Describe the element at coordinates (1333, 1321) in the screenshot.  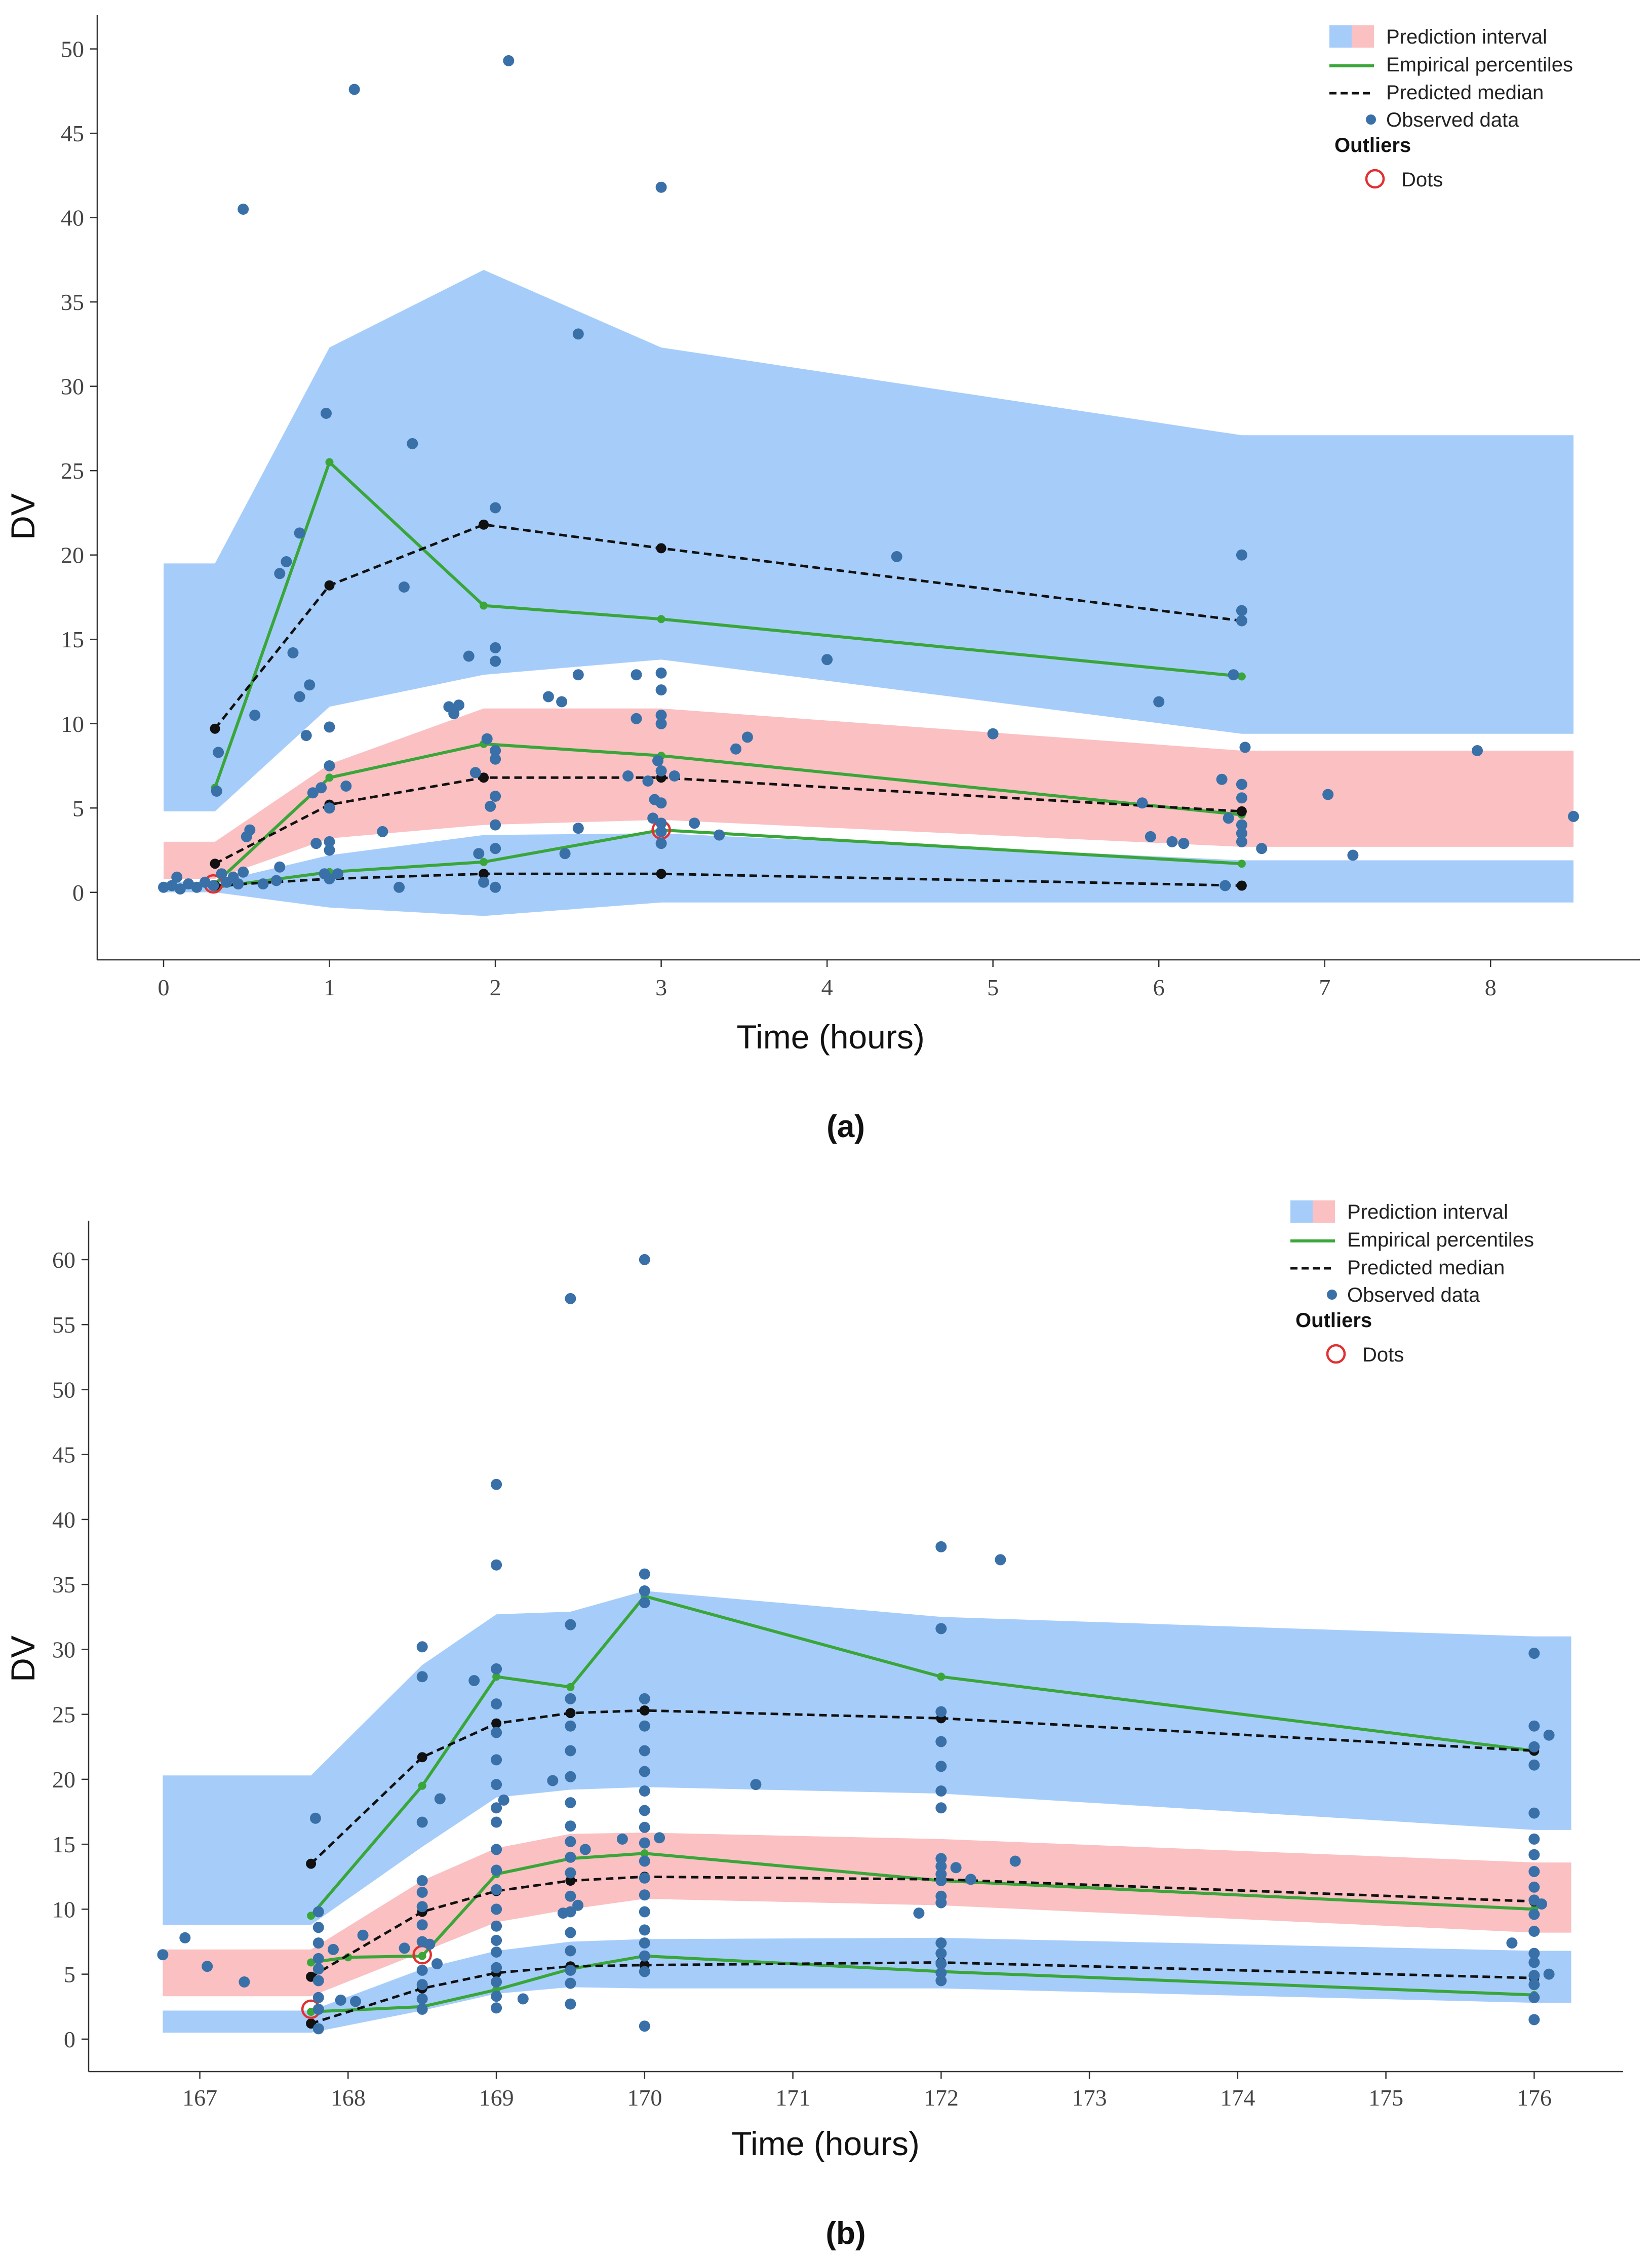
I see `legend-outliers-title: Outliers` at that location.